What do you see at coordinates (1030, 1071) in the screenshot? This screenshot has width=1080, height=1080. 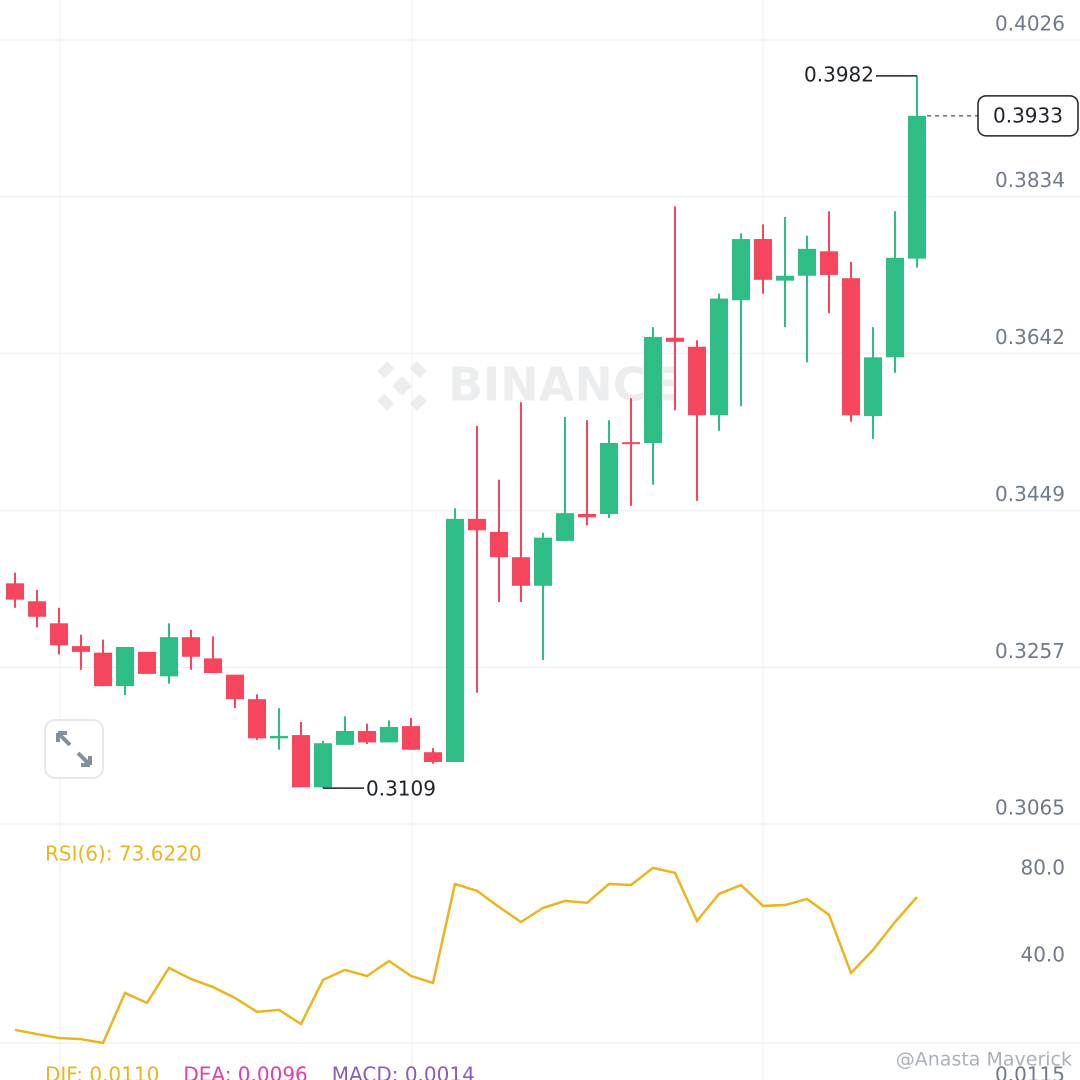 I see `macd-y-tick-label: 0.0115` at bounding box center [1030, 1071].